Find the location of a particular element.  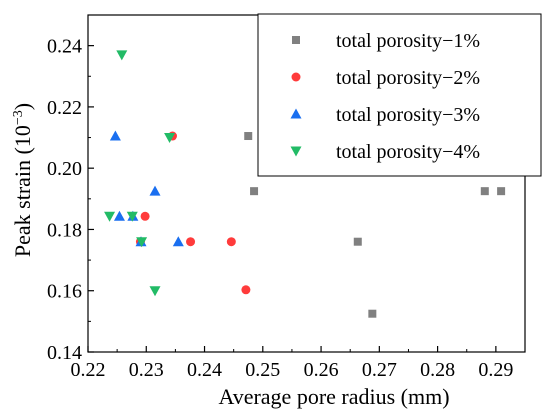

x-axis: 0.22 0.23 0.24 0.25 0.26 0.27 0.28 0.29 is located at coordinates (292, 363).